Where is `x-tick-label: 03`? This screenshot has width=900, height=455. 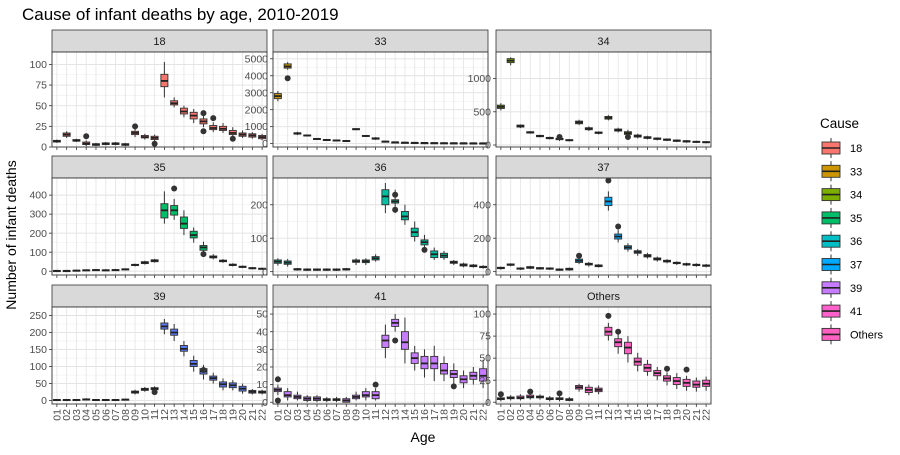
x-tick-label: 03 is located at coordinates (77, 415).